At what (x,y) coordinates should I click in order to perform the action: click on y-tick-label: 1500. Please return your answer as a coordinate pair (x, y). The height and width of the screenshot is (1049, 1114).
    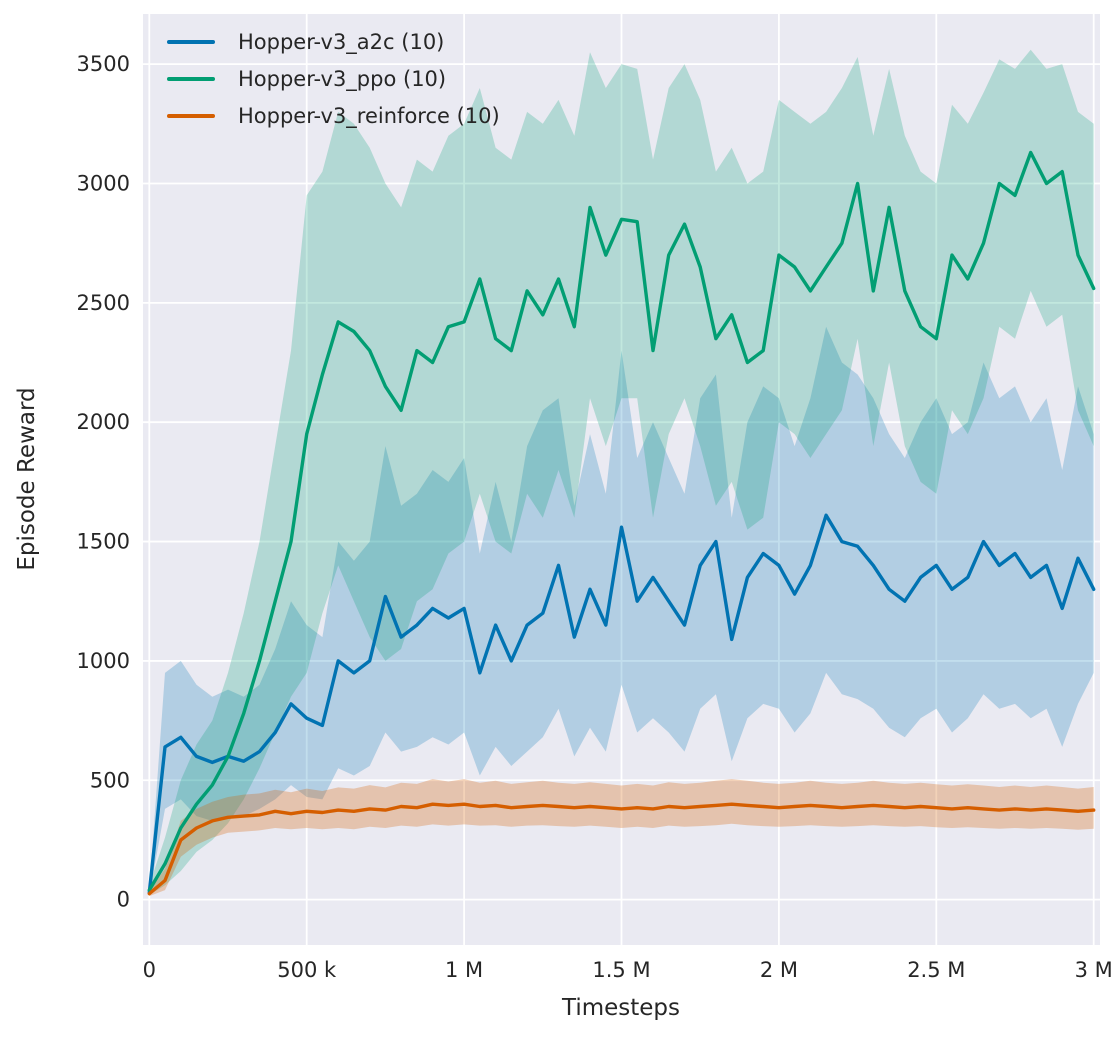
    Looking at the image, I should click on (103, 542).